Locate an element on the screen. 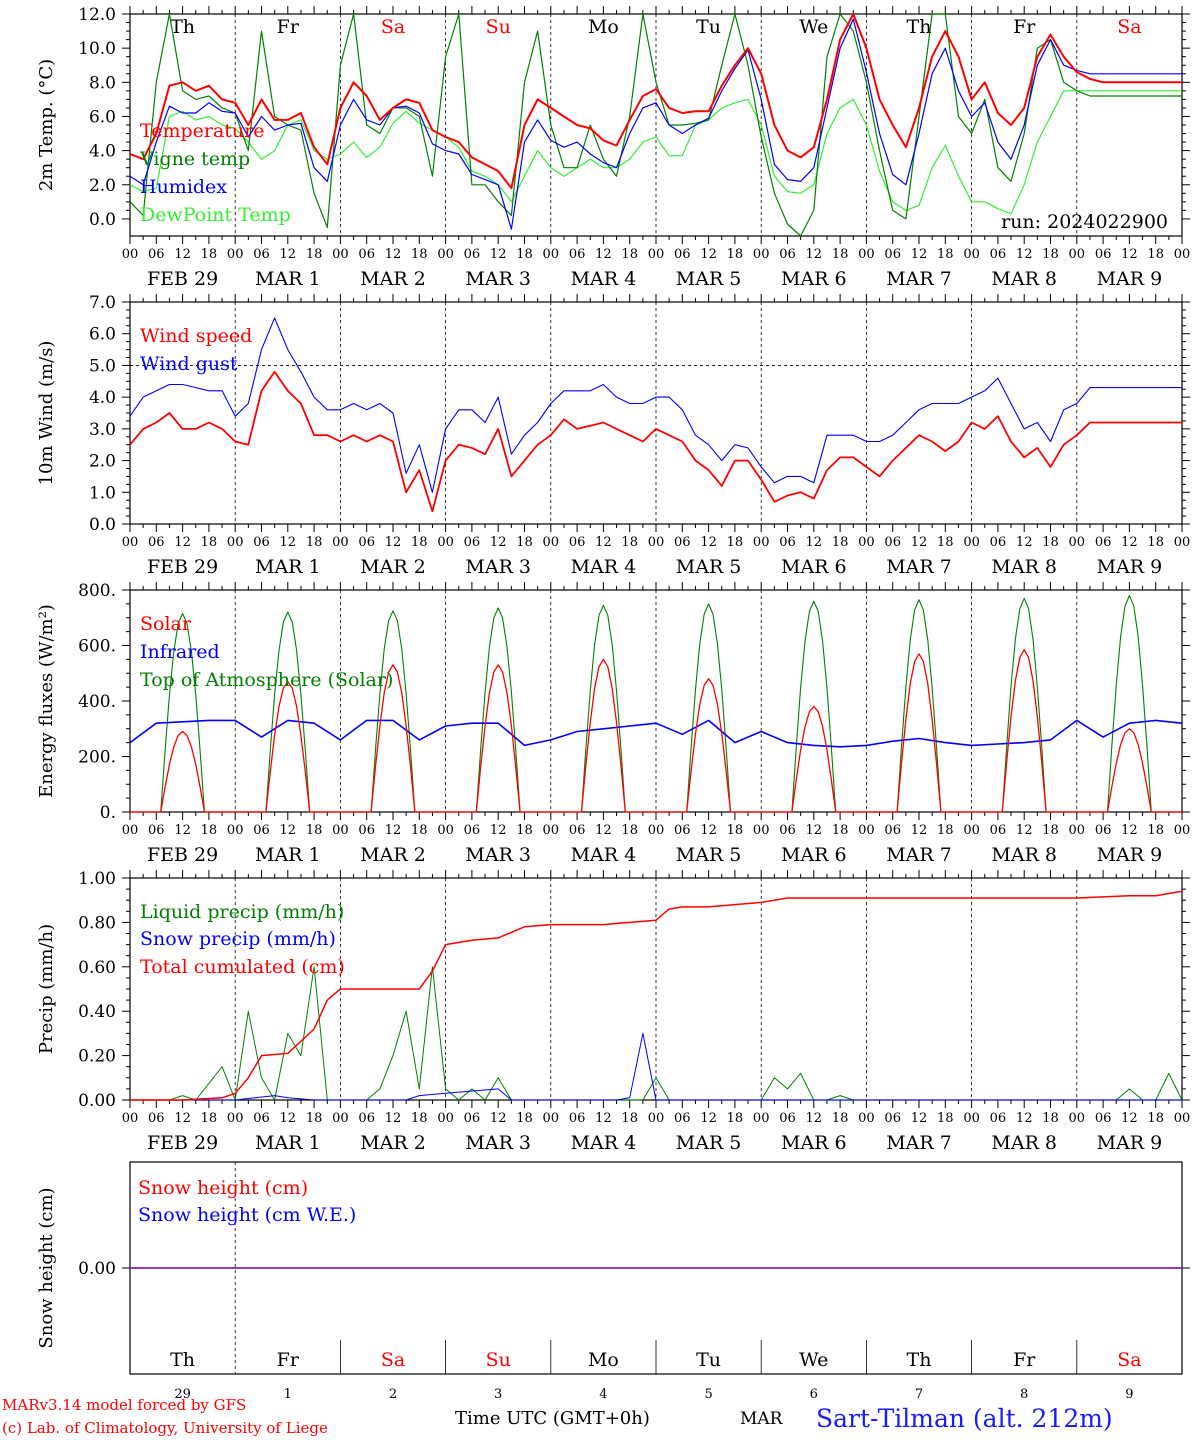 This screenshot has height=1440, width=1194. y-tick-label: 0.20 is located at coordinates (97, 1057).